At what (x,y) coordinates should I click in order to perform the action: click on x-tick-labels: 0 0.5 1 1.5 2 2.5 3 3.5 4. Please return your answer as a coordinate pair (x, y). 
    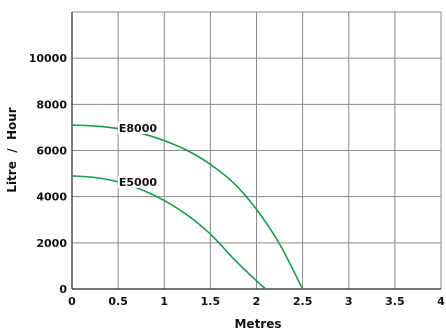
    Looking at the image, I should click on (256, 301).